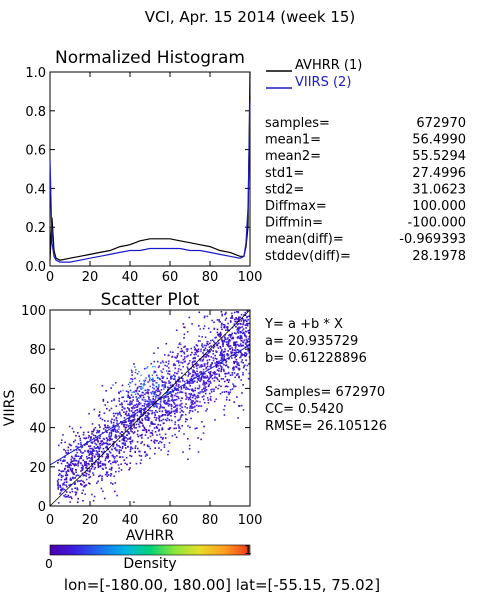 The height and width of the screenshot is (600, 500). Describe the element at coordinates (250, 277) in the screenshot. I see `histogram-x-tick-label: 100` at that location.